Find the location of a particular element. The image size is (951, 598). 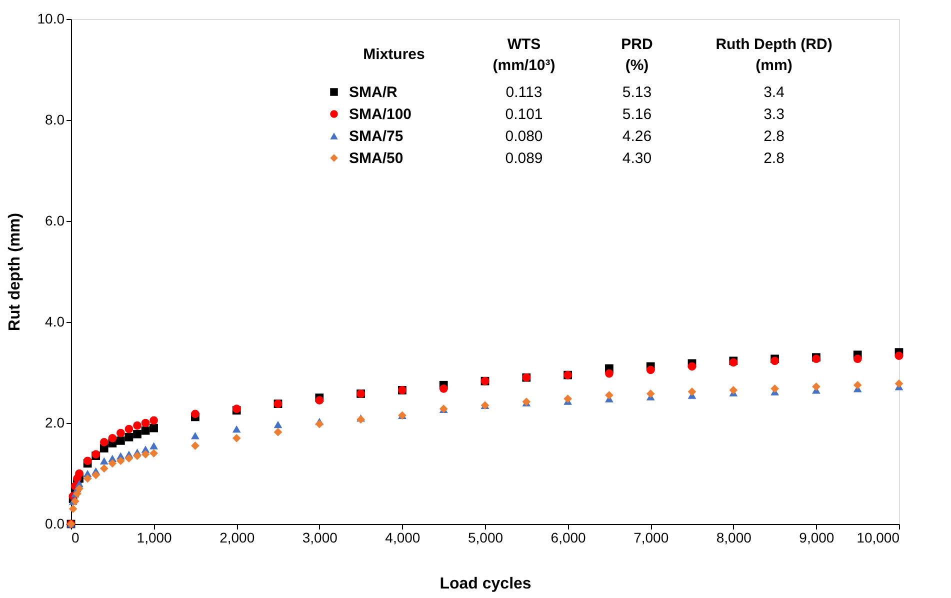

annotation: WTS (mm/10³) is located at coordinates (524, 55).